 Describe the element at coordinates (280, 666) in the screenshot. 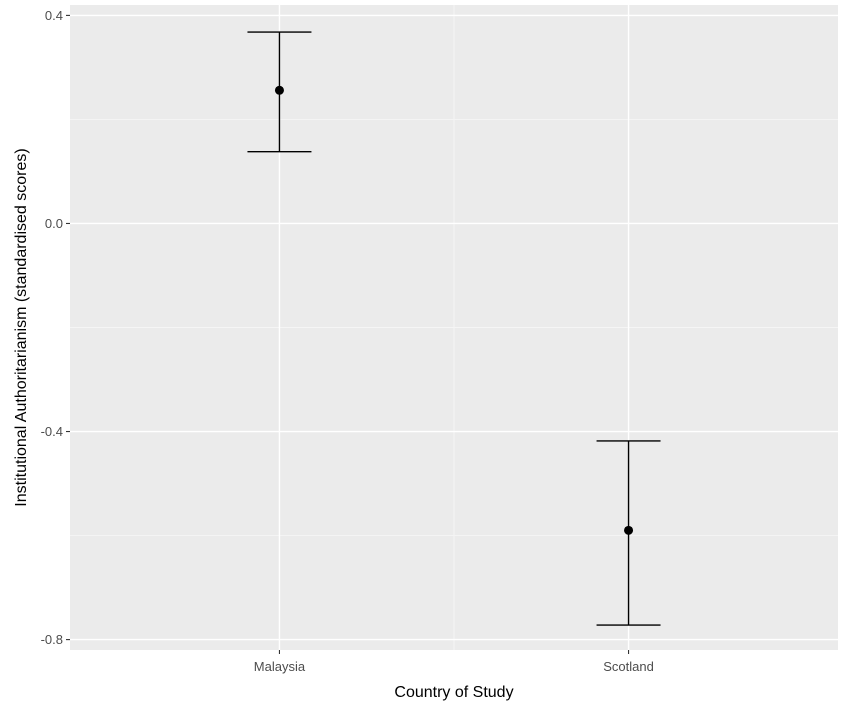

I see `x-tick-label: Malaysia` at that location.